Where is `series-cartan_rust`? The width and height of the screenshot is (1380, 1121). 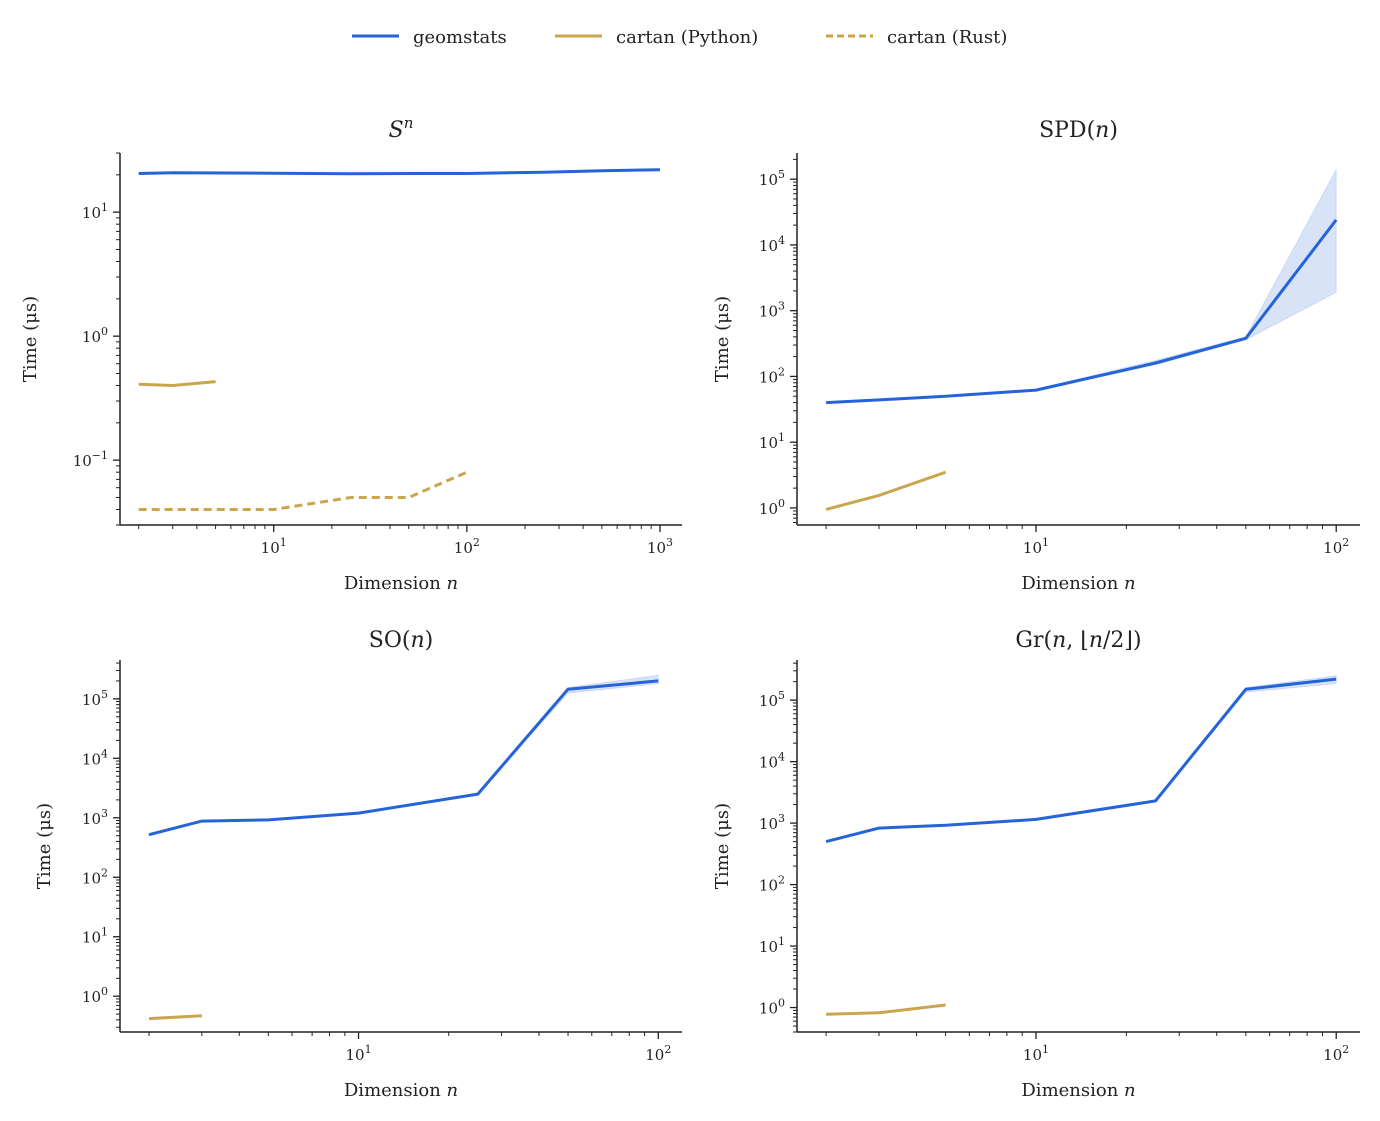 series-cartan_rust is located at coordinates (303, 490).